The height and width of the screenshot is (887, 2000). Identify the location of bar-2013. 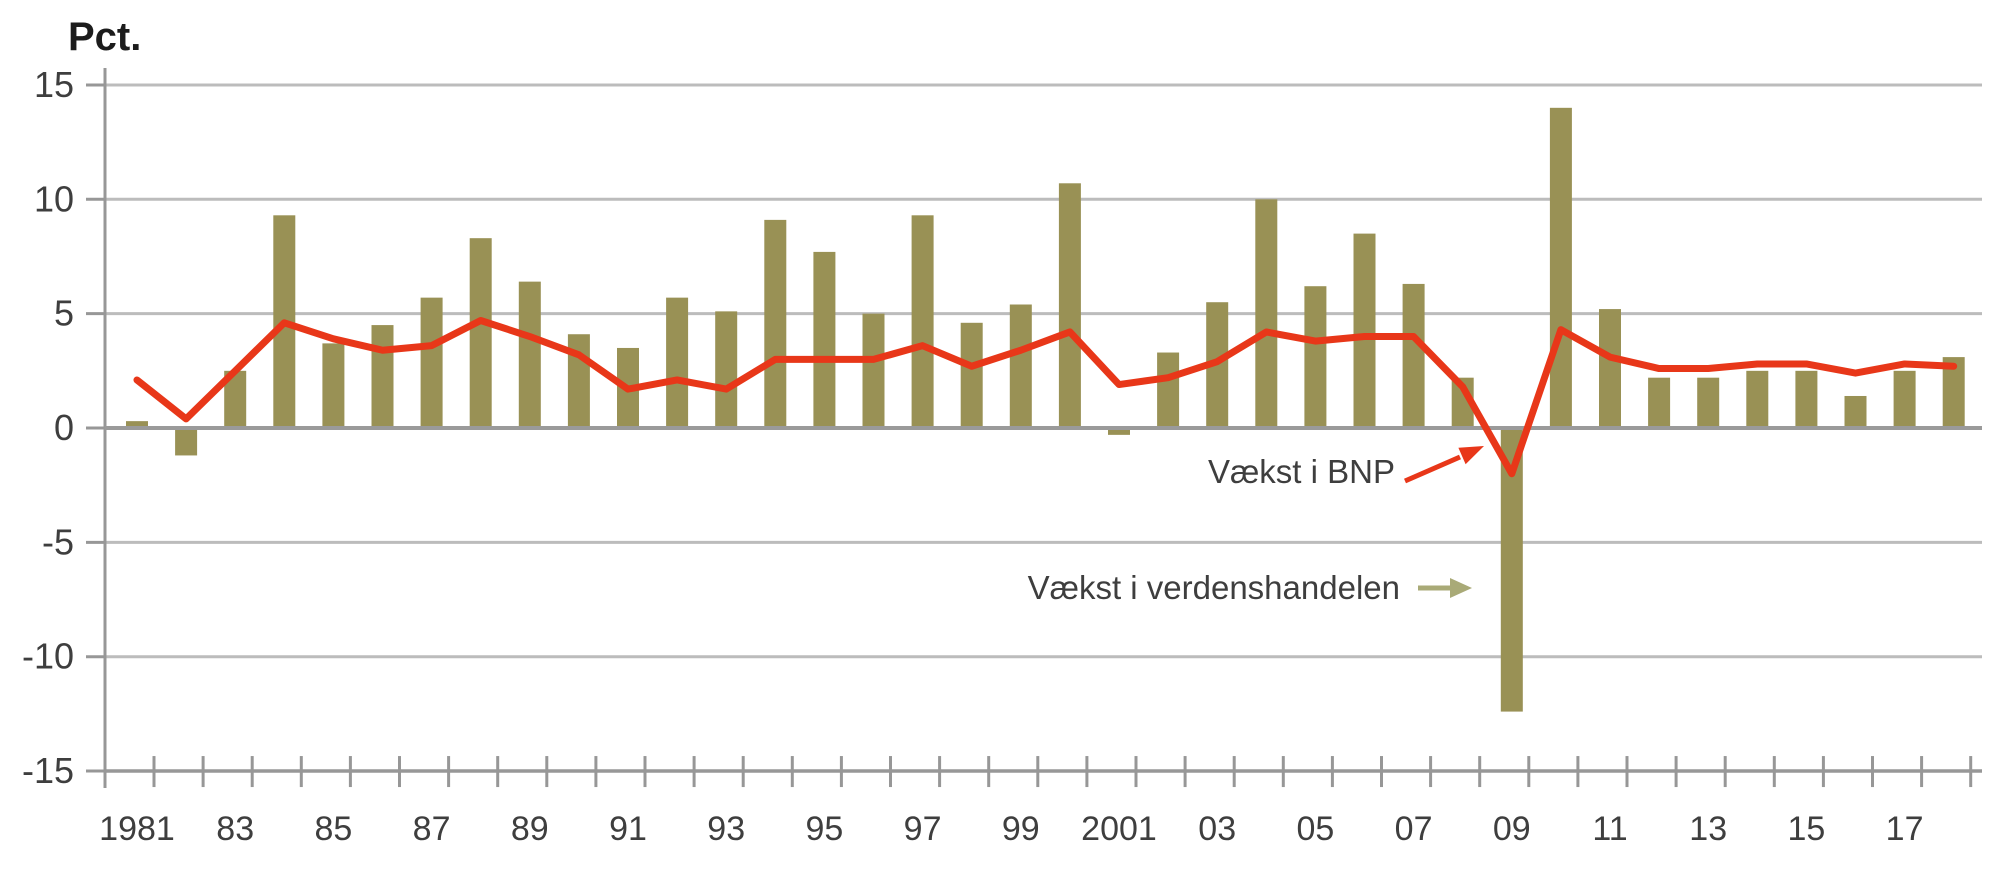
(1708, 402).